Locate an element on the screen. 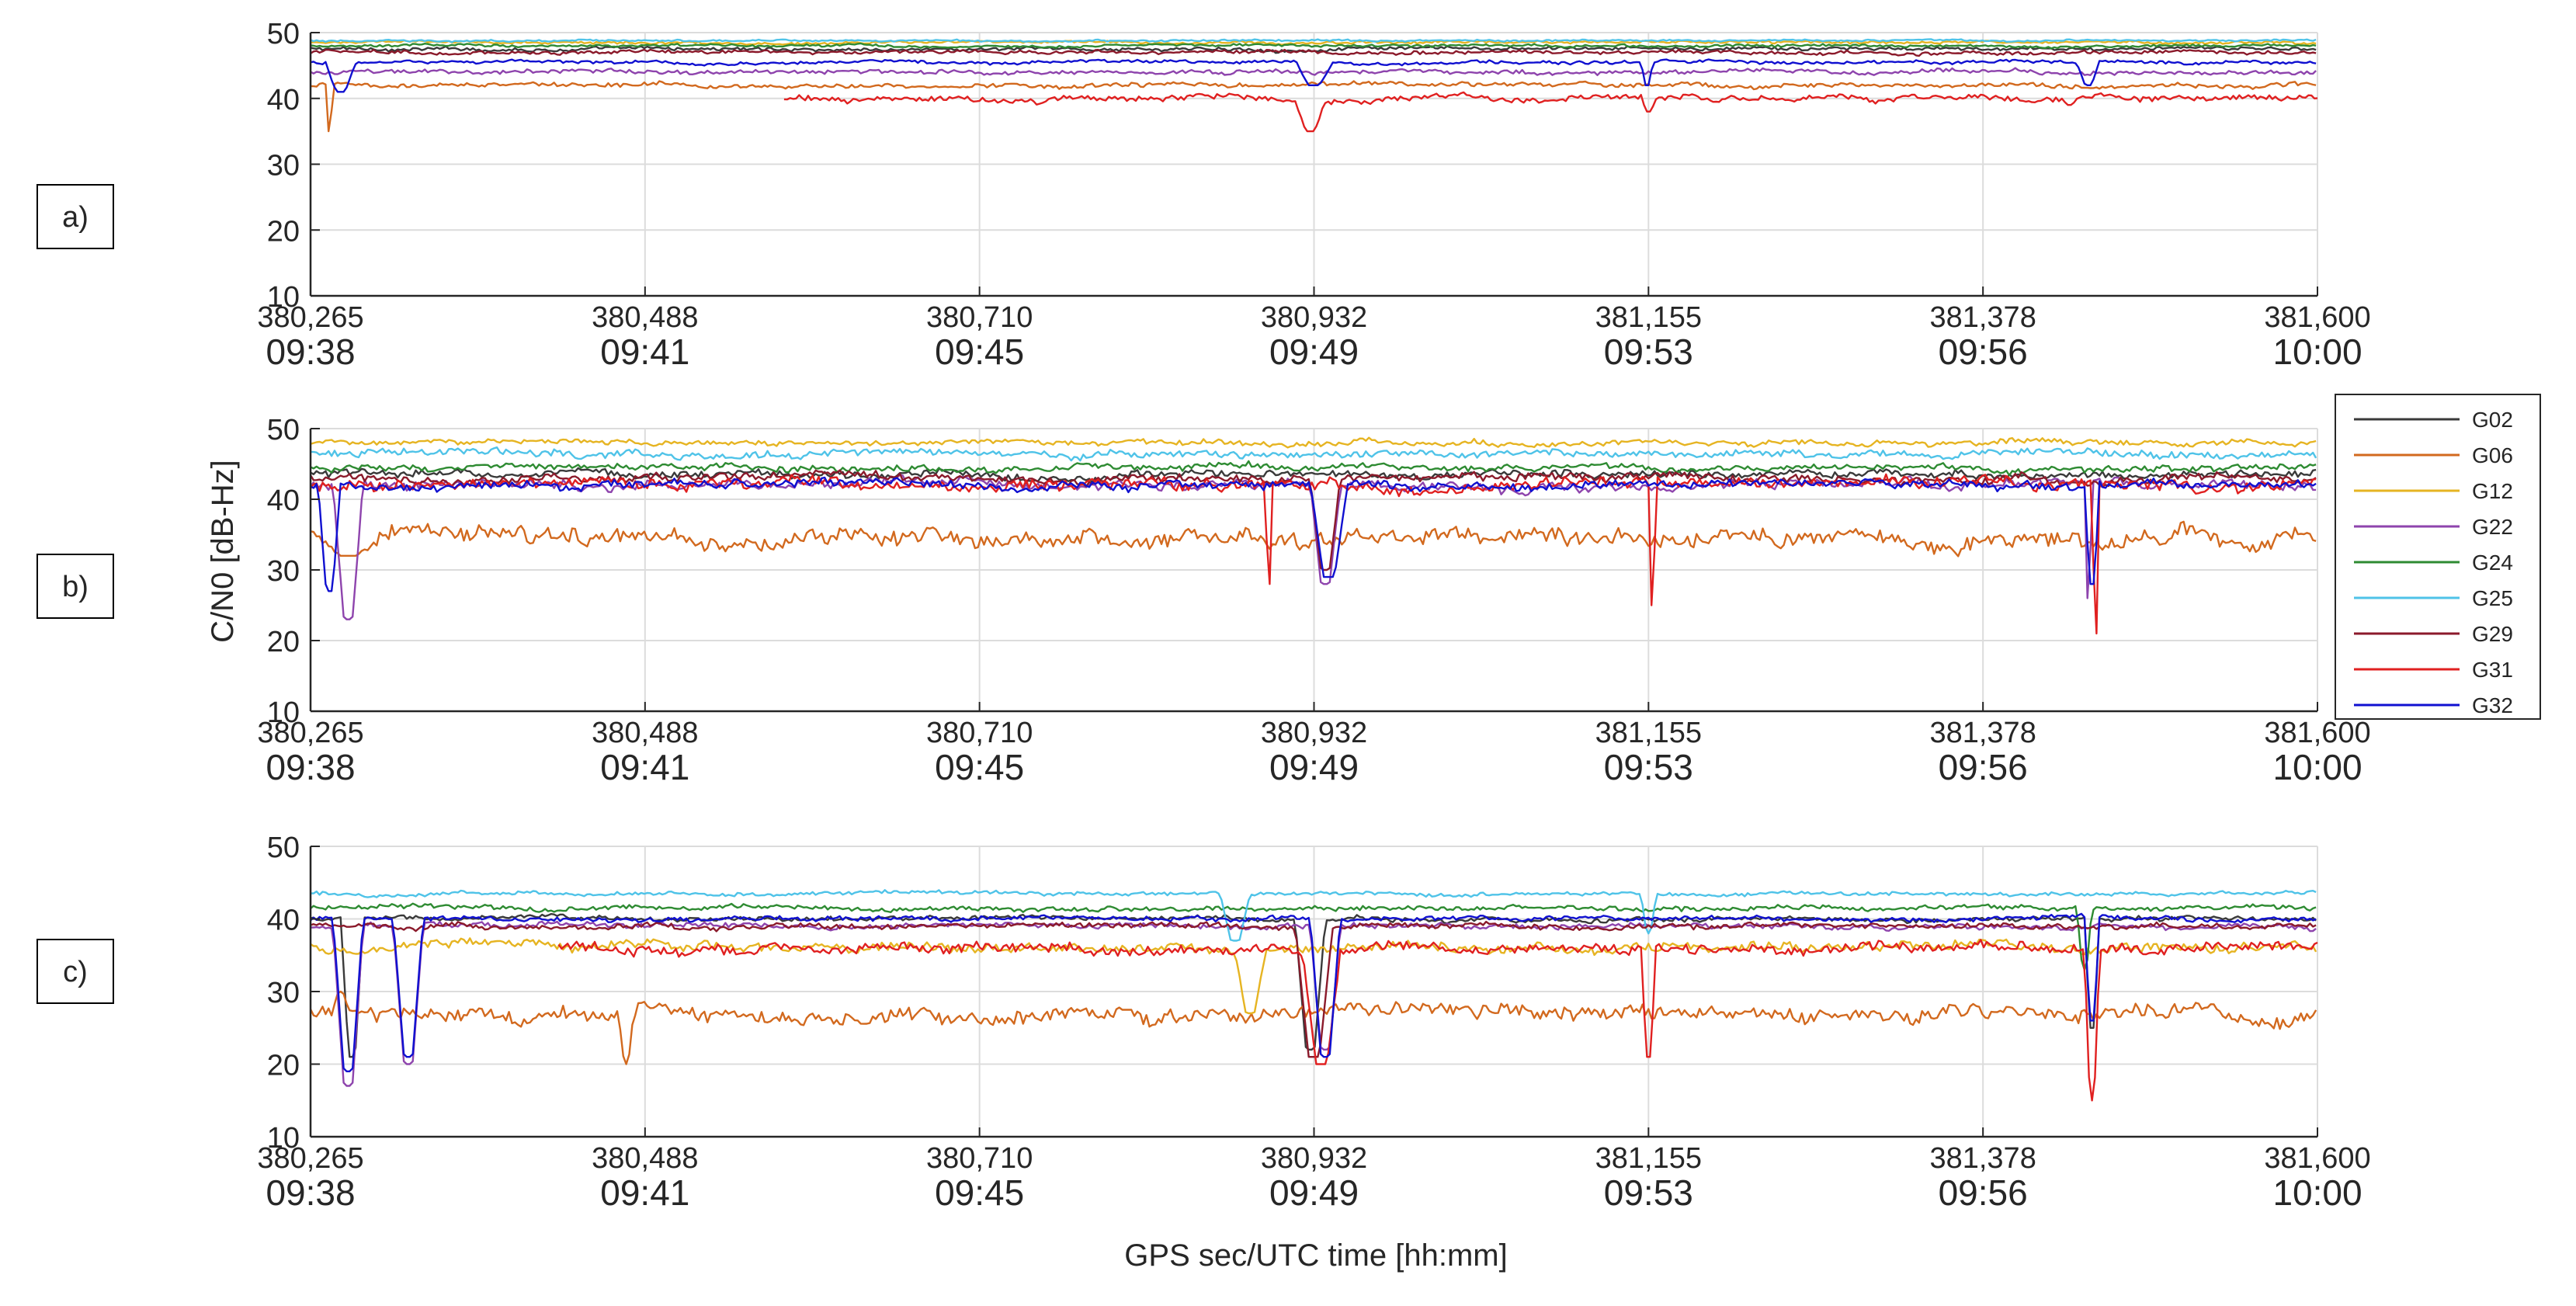 The image size is (2576, 1306). panel-label-b-text: b) is located at coordinates (75, 587).